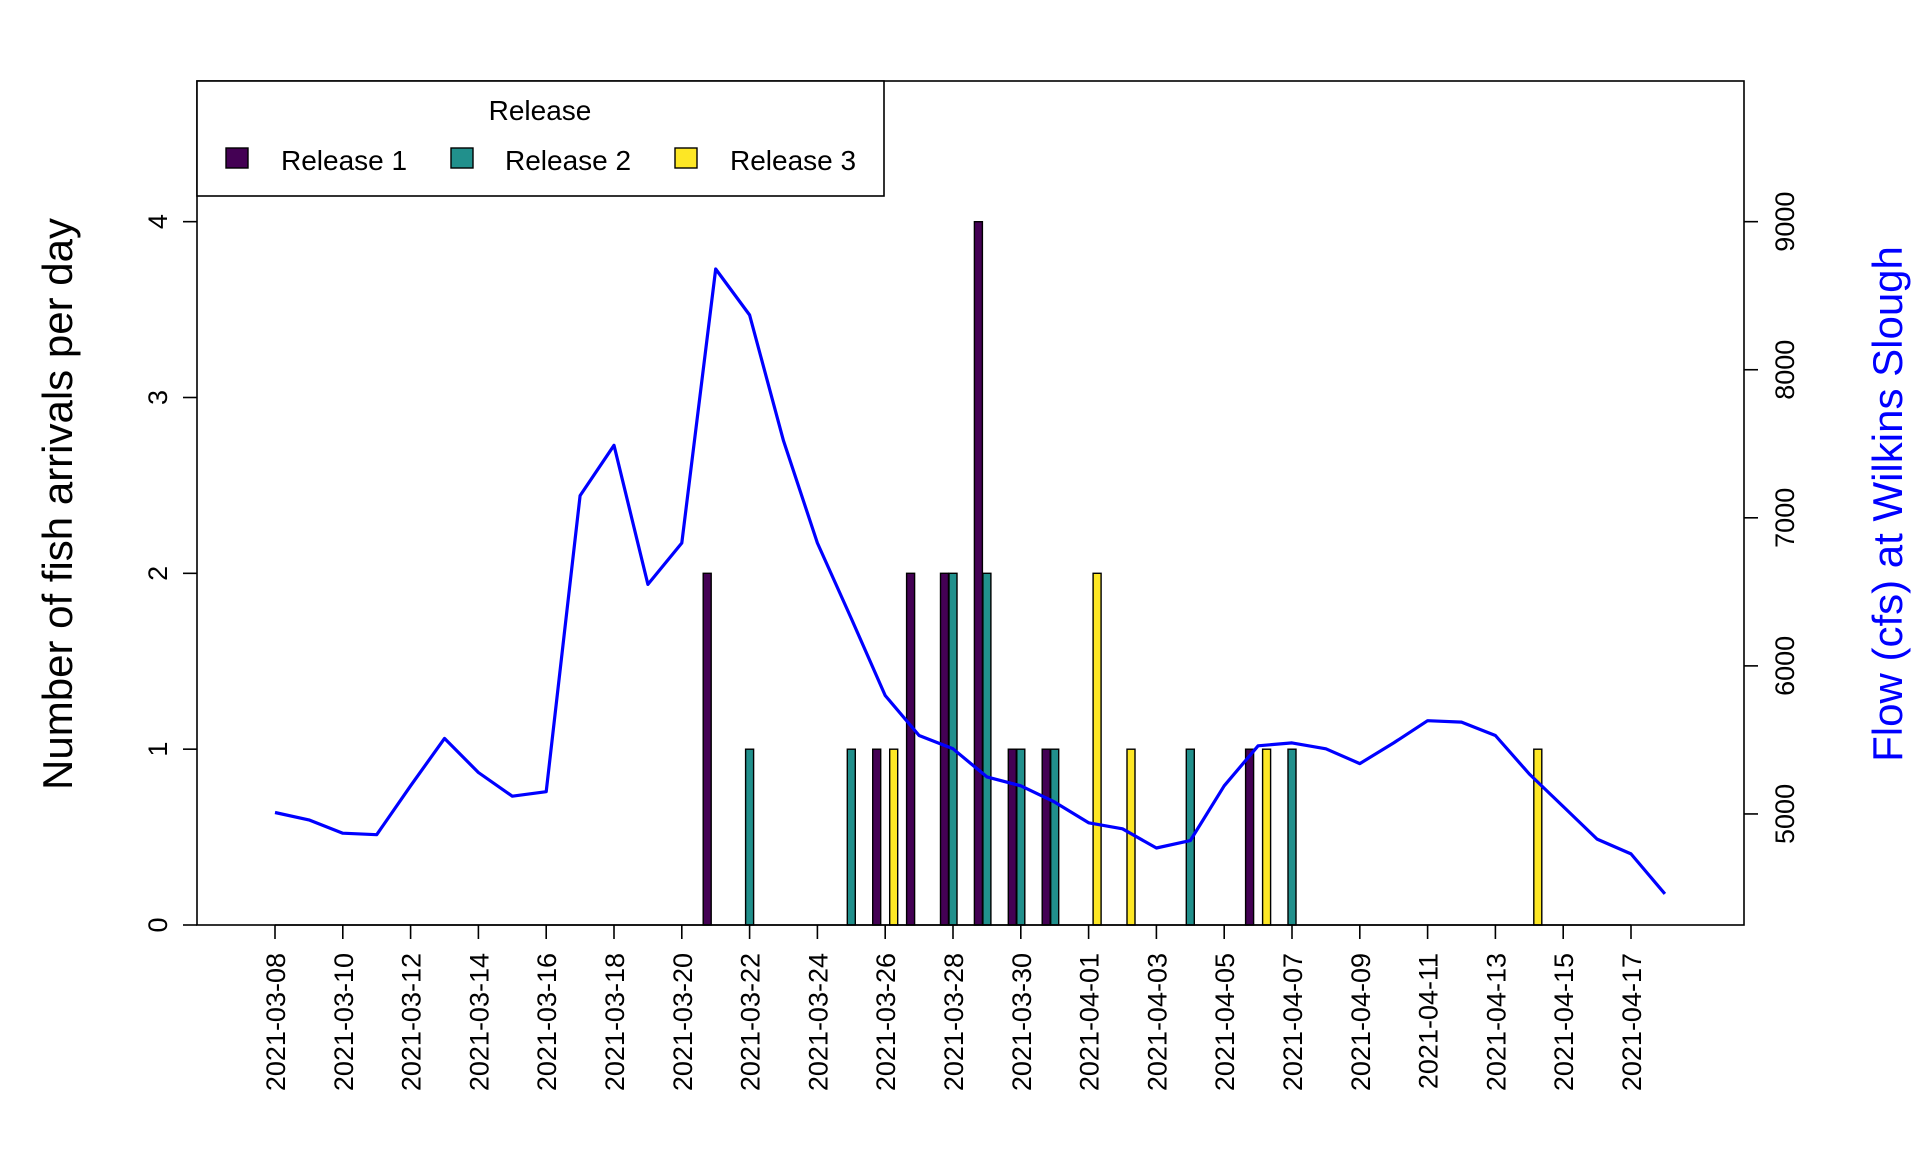 The image size is (1920, 1152). I want to click on x-tick-label: 2021-03-14, so click(479, 1022).